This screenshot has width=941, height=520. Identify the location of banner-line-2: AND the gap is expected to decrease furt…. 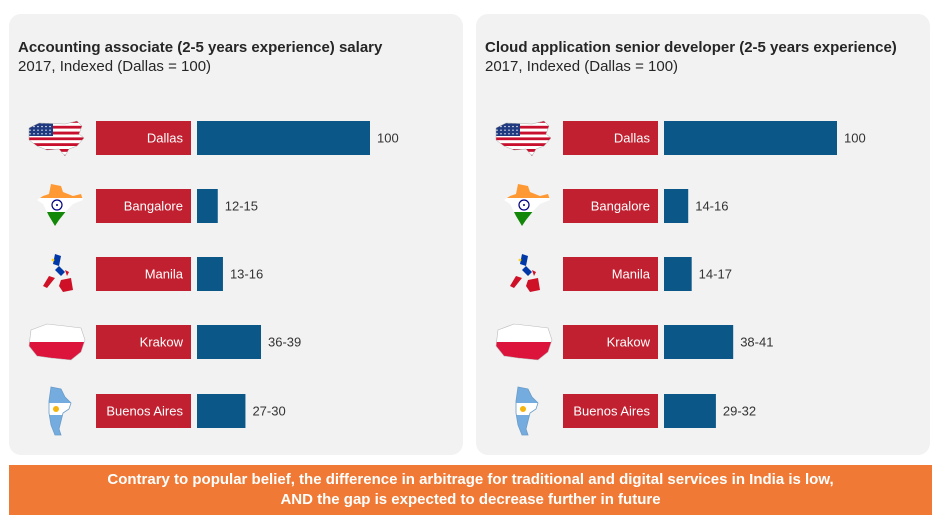
(470, 499).